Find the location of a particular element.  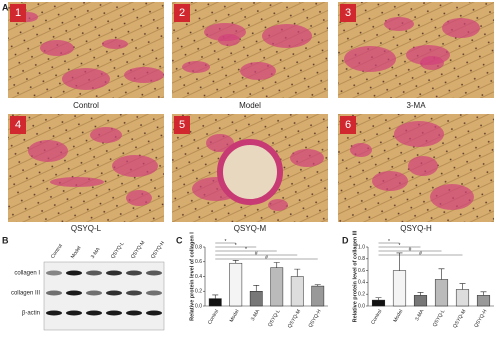

micrograph: 6 QSYQ-H is located at coordinates (416, 173).